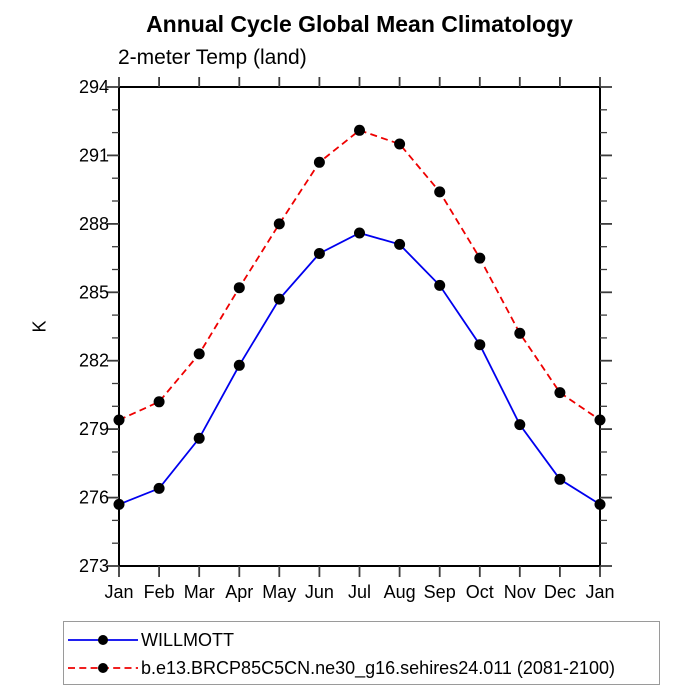 The width and height of the screenshot is (700, 700). I want to click on x-tick-label: Jun, so click(319, 592).